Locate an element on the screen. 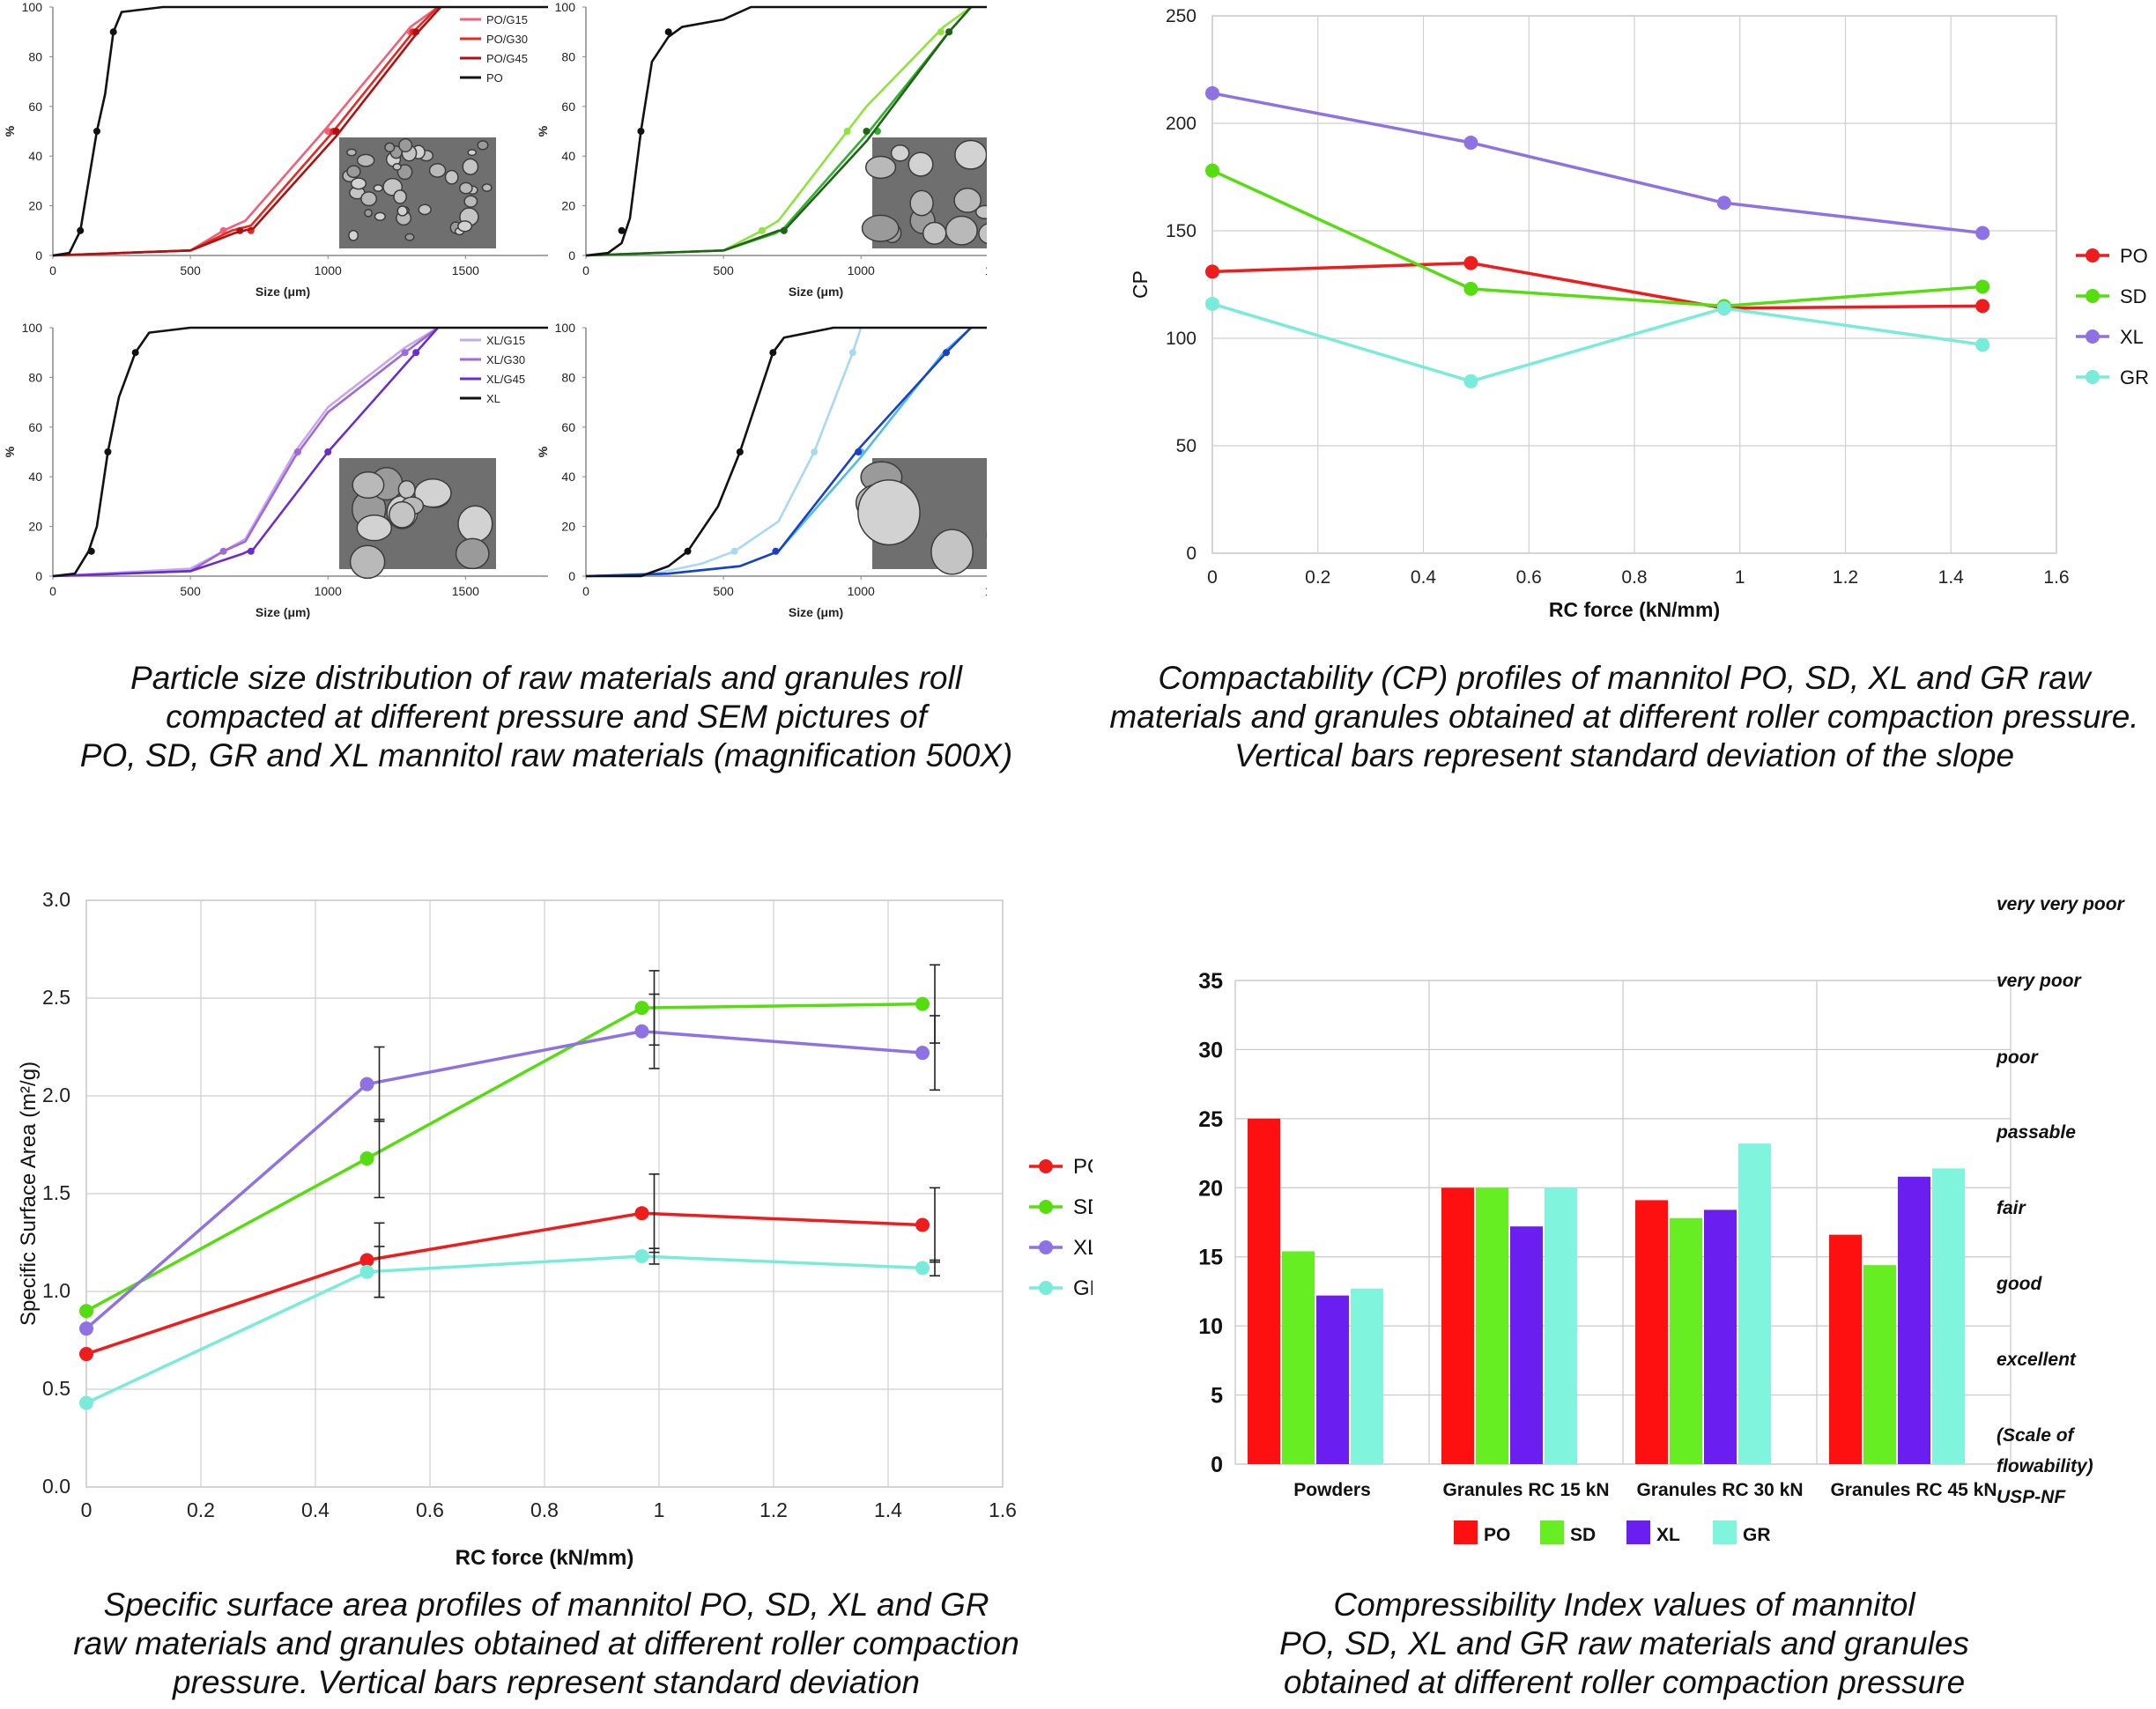  ssa-xtick-label: 0.2 is located at coordinates (201, 1509).